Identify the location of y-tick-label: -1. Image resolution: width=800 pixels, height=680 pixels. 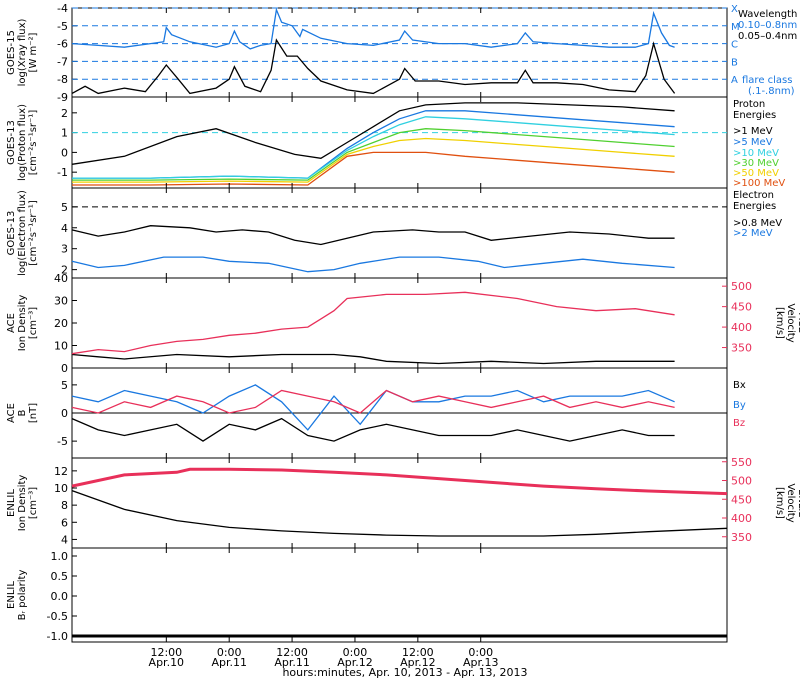
(62, 172).